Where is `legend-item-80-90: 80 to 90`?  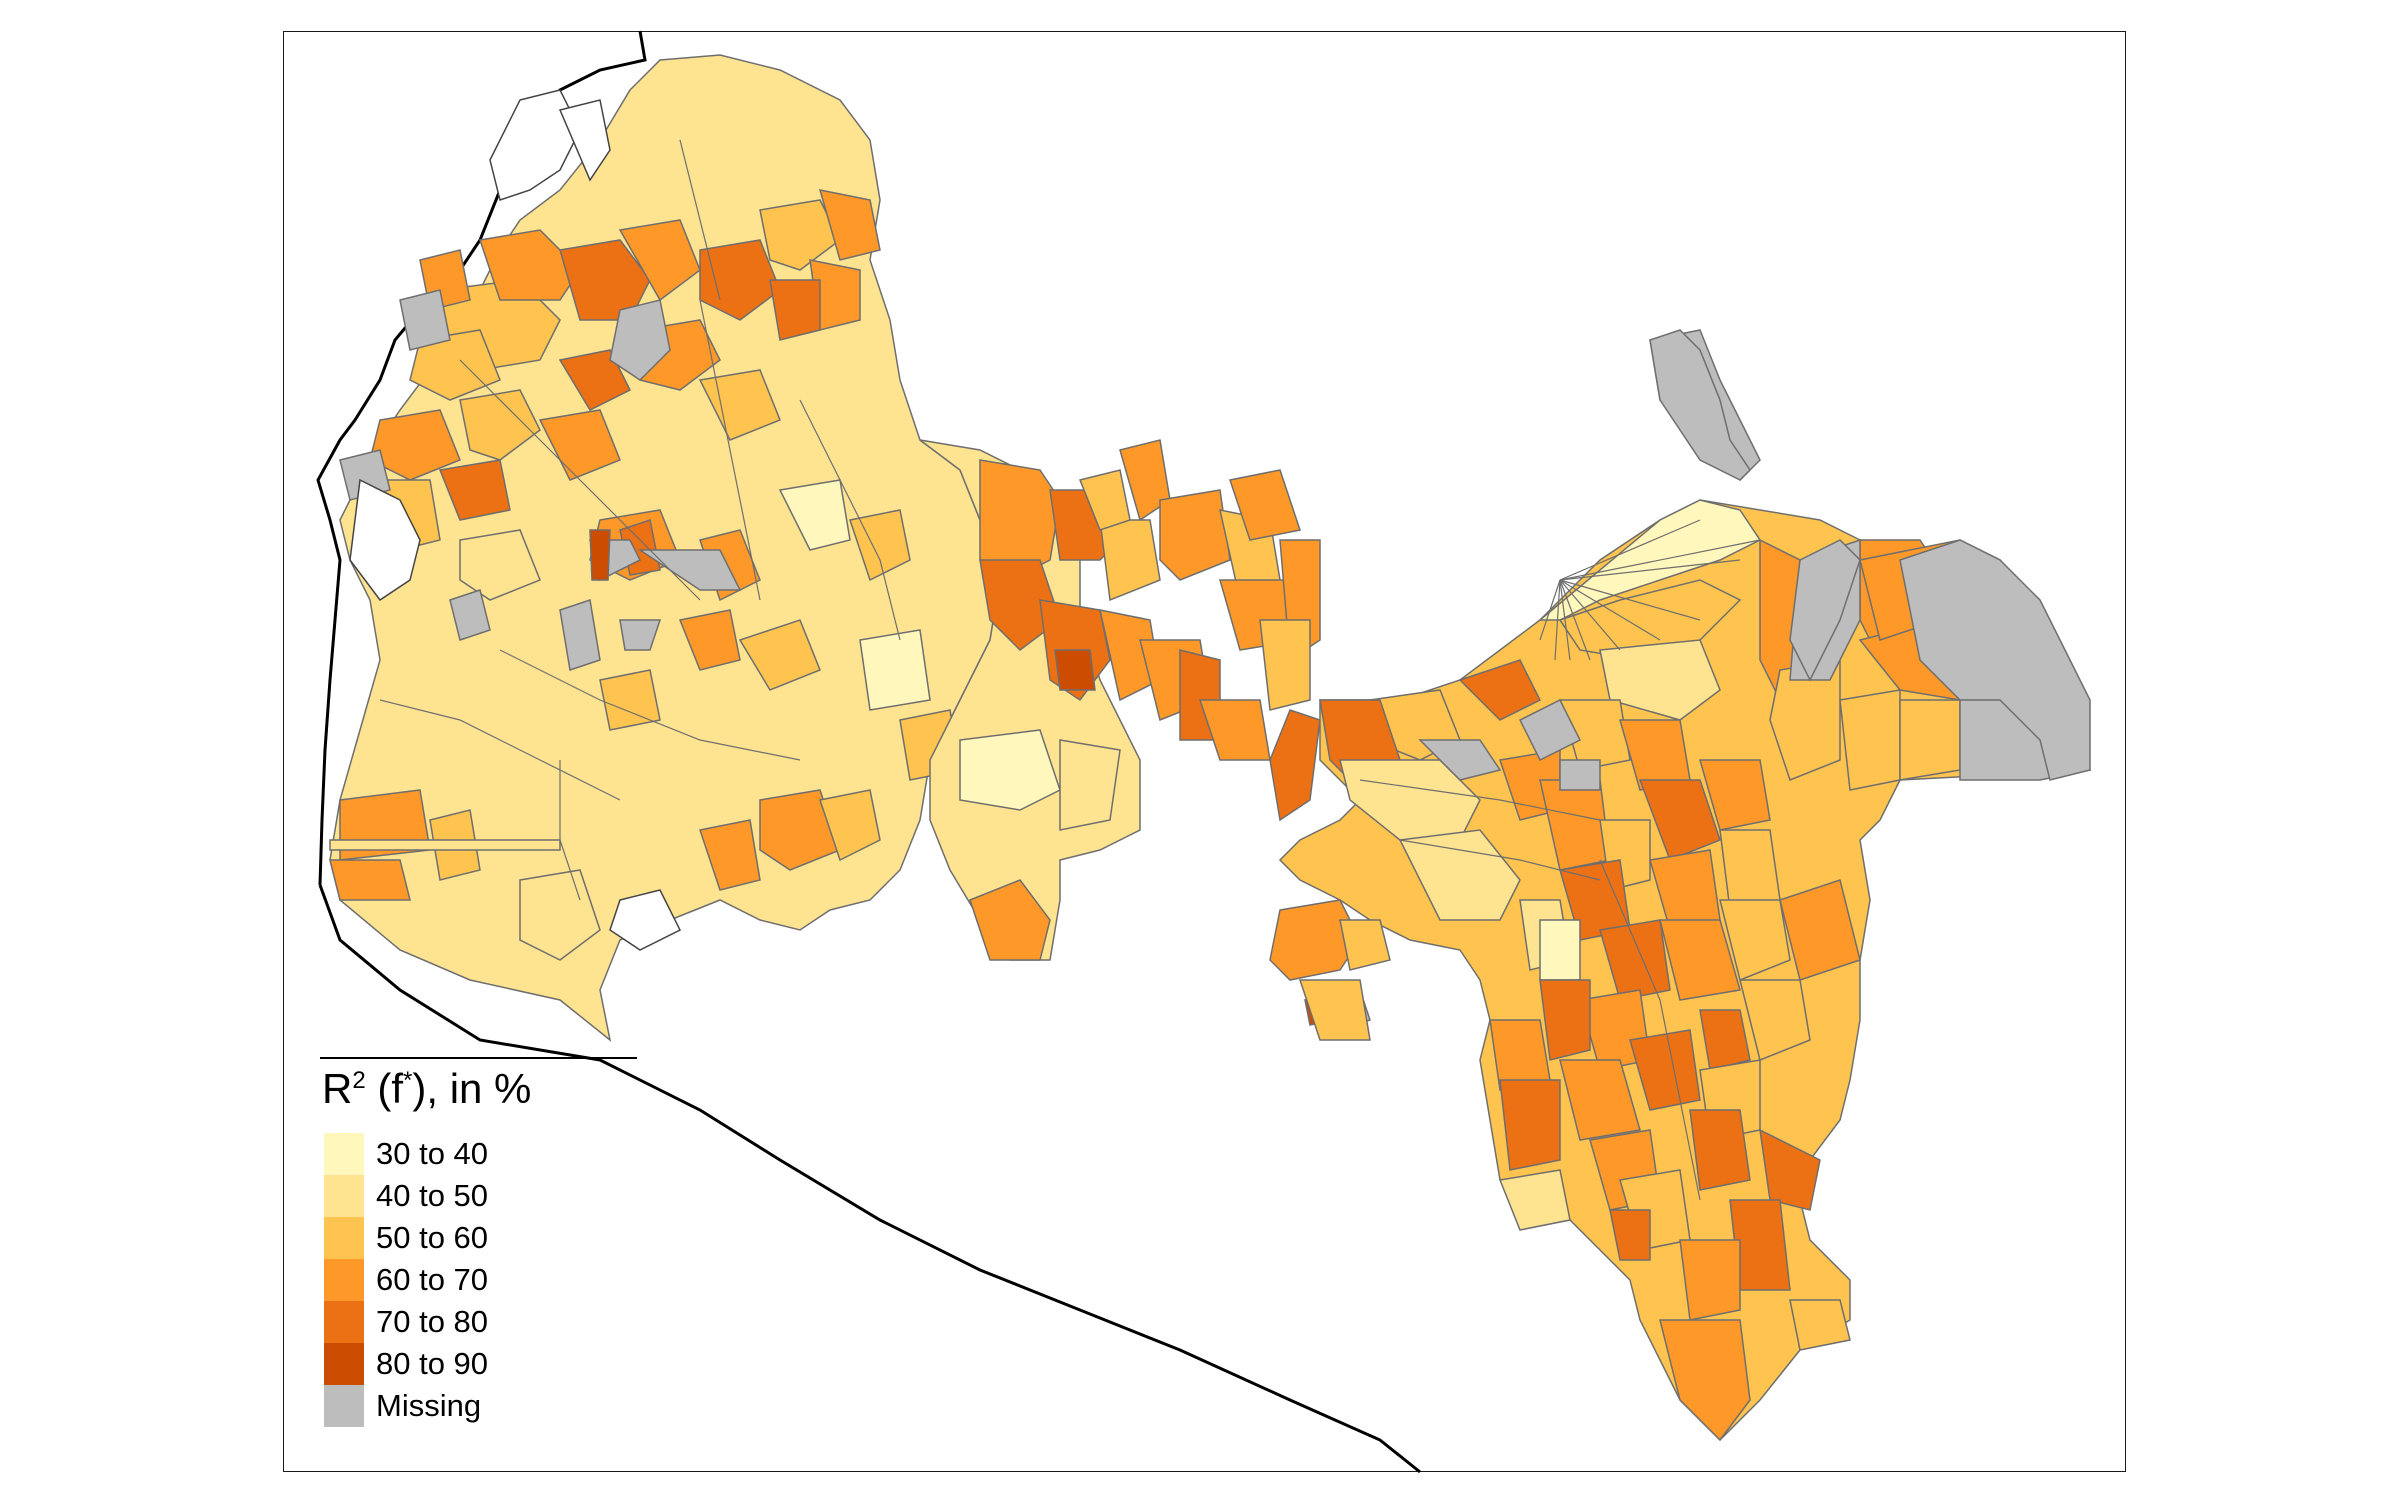 legend-item-80-90: 80 to 90 is located at coordinates (406, 1364).